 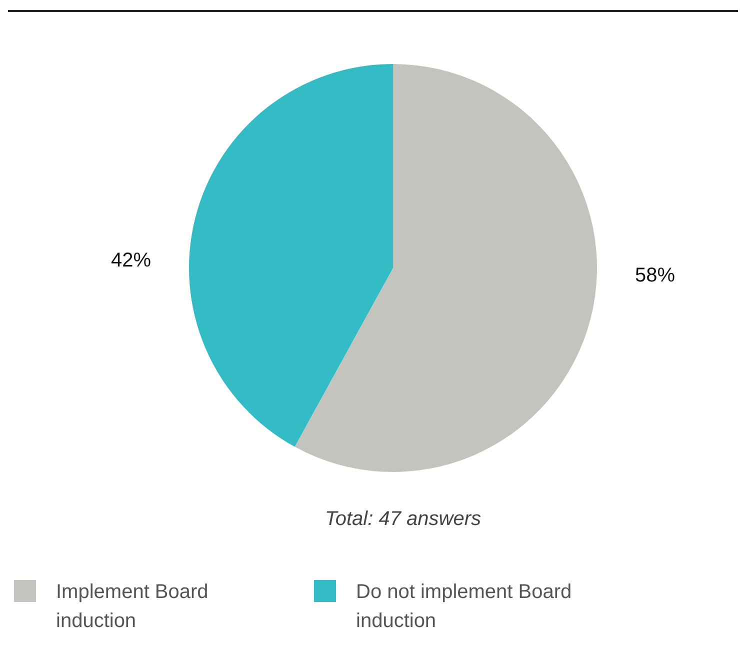 What do you see at coordinates (133, 607) in the screenshot?
I see `legend-label: Implement Board induction` at bounding box center [133, 607].